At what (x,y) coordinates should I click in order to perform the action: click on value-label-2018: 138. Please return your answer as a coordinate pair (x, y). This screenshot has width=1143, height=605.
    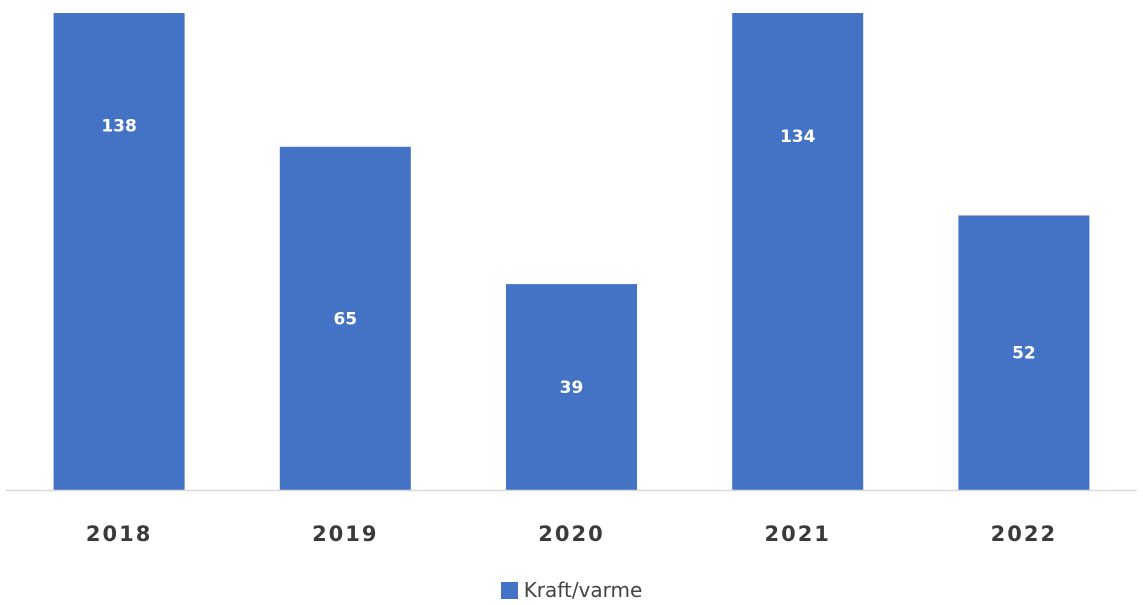
    Looking at the image, I should click on (119, 127).